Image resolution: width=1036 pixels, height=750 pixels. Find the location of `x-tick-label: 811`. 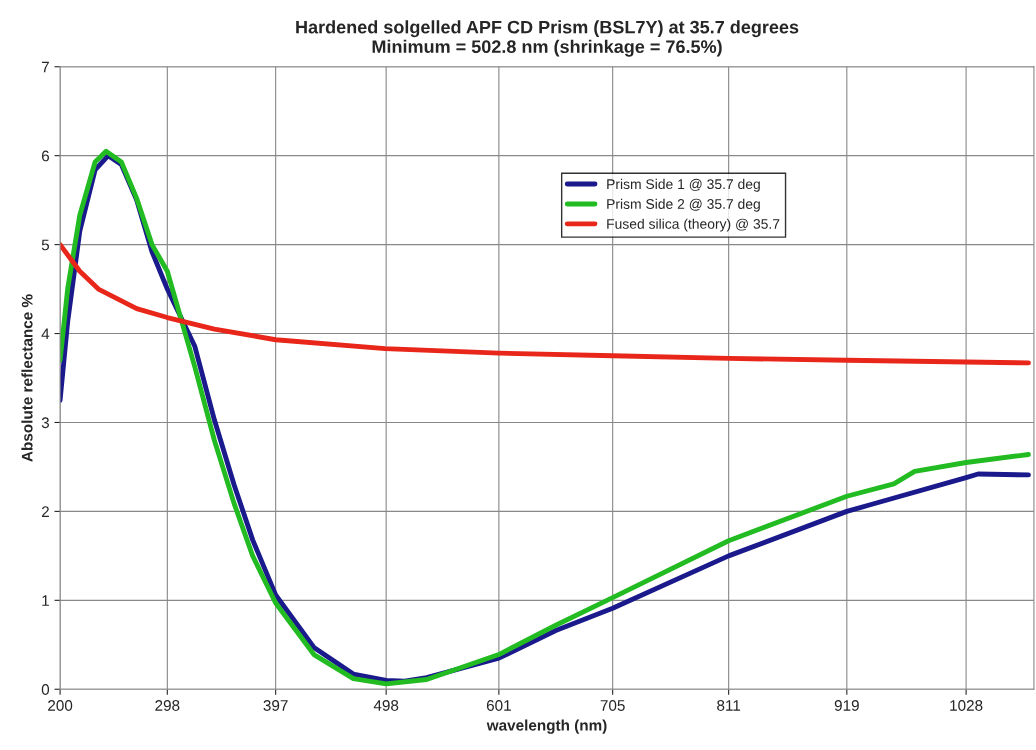

x-tick-label: 811 is located at coordinates (729, 705).